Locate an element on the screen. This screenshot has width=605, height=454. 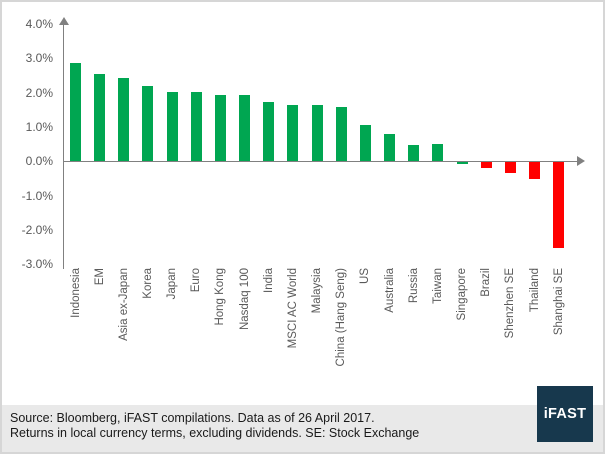
category-label: Shenzhen SE is located at coordinates (510, 303).